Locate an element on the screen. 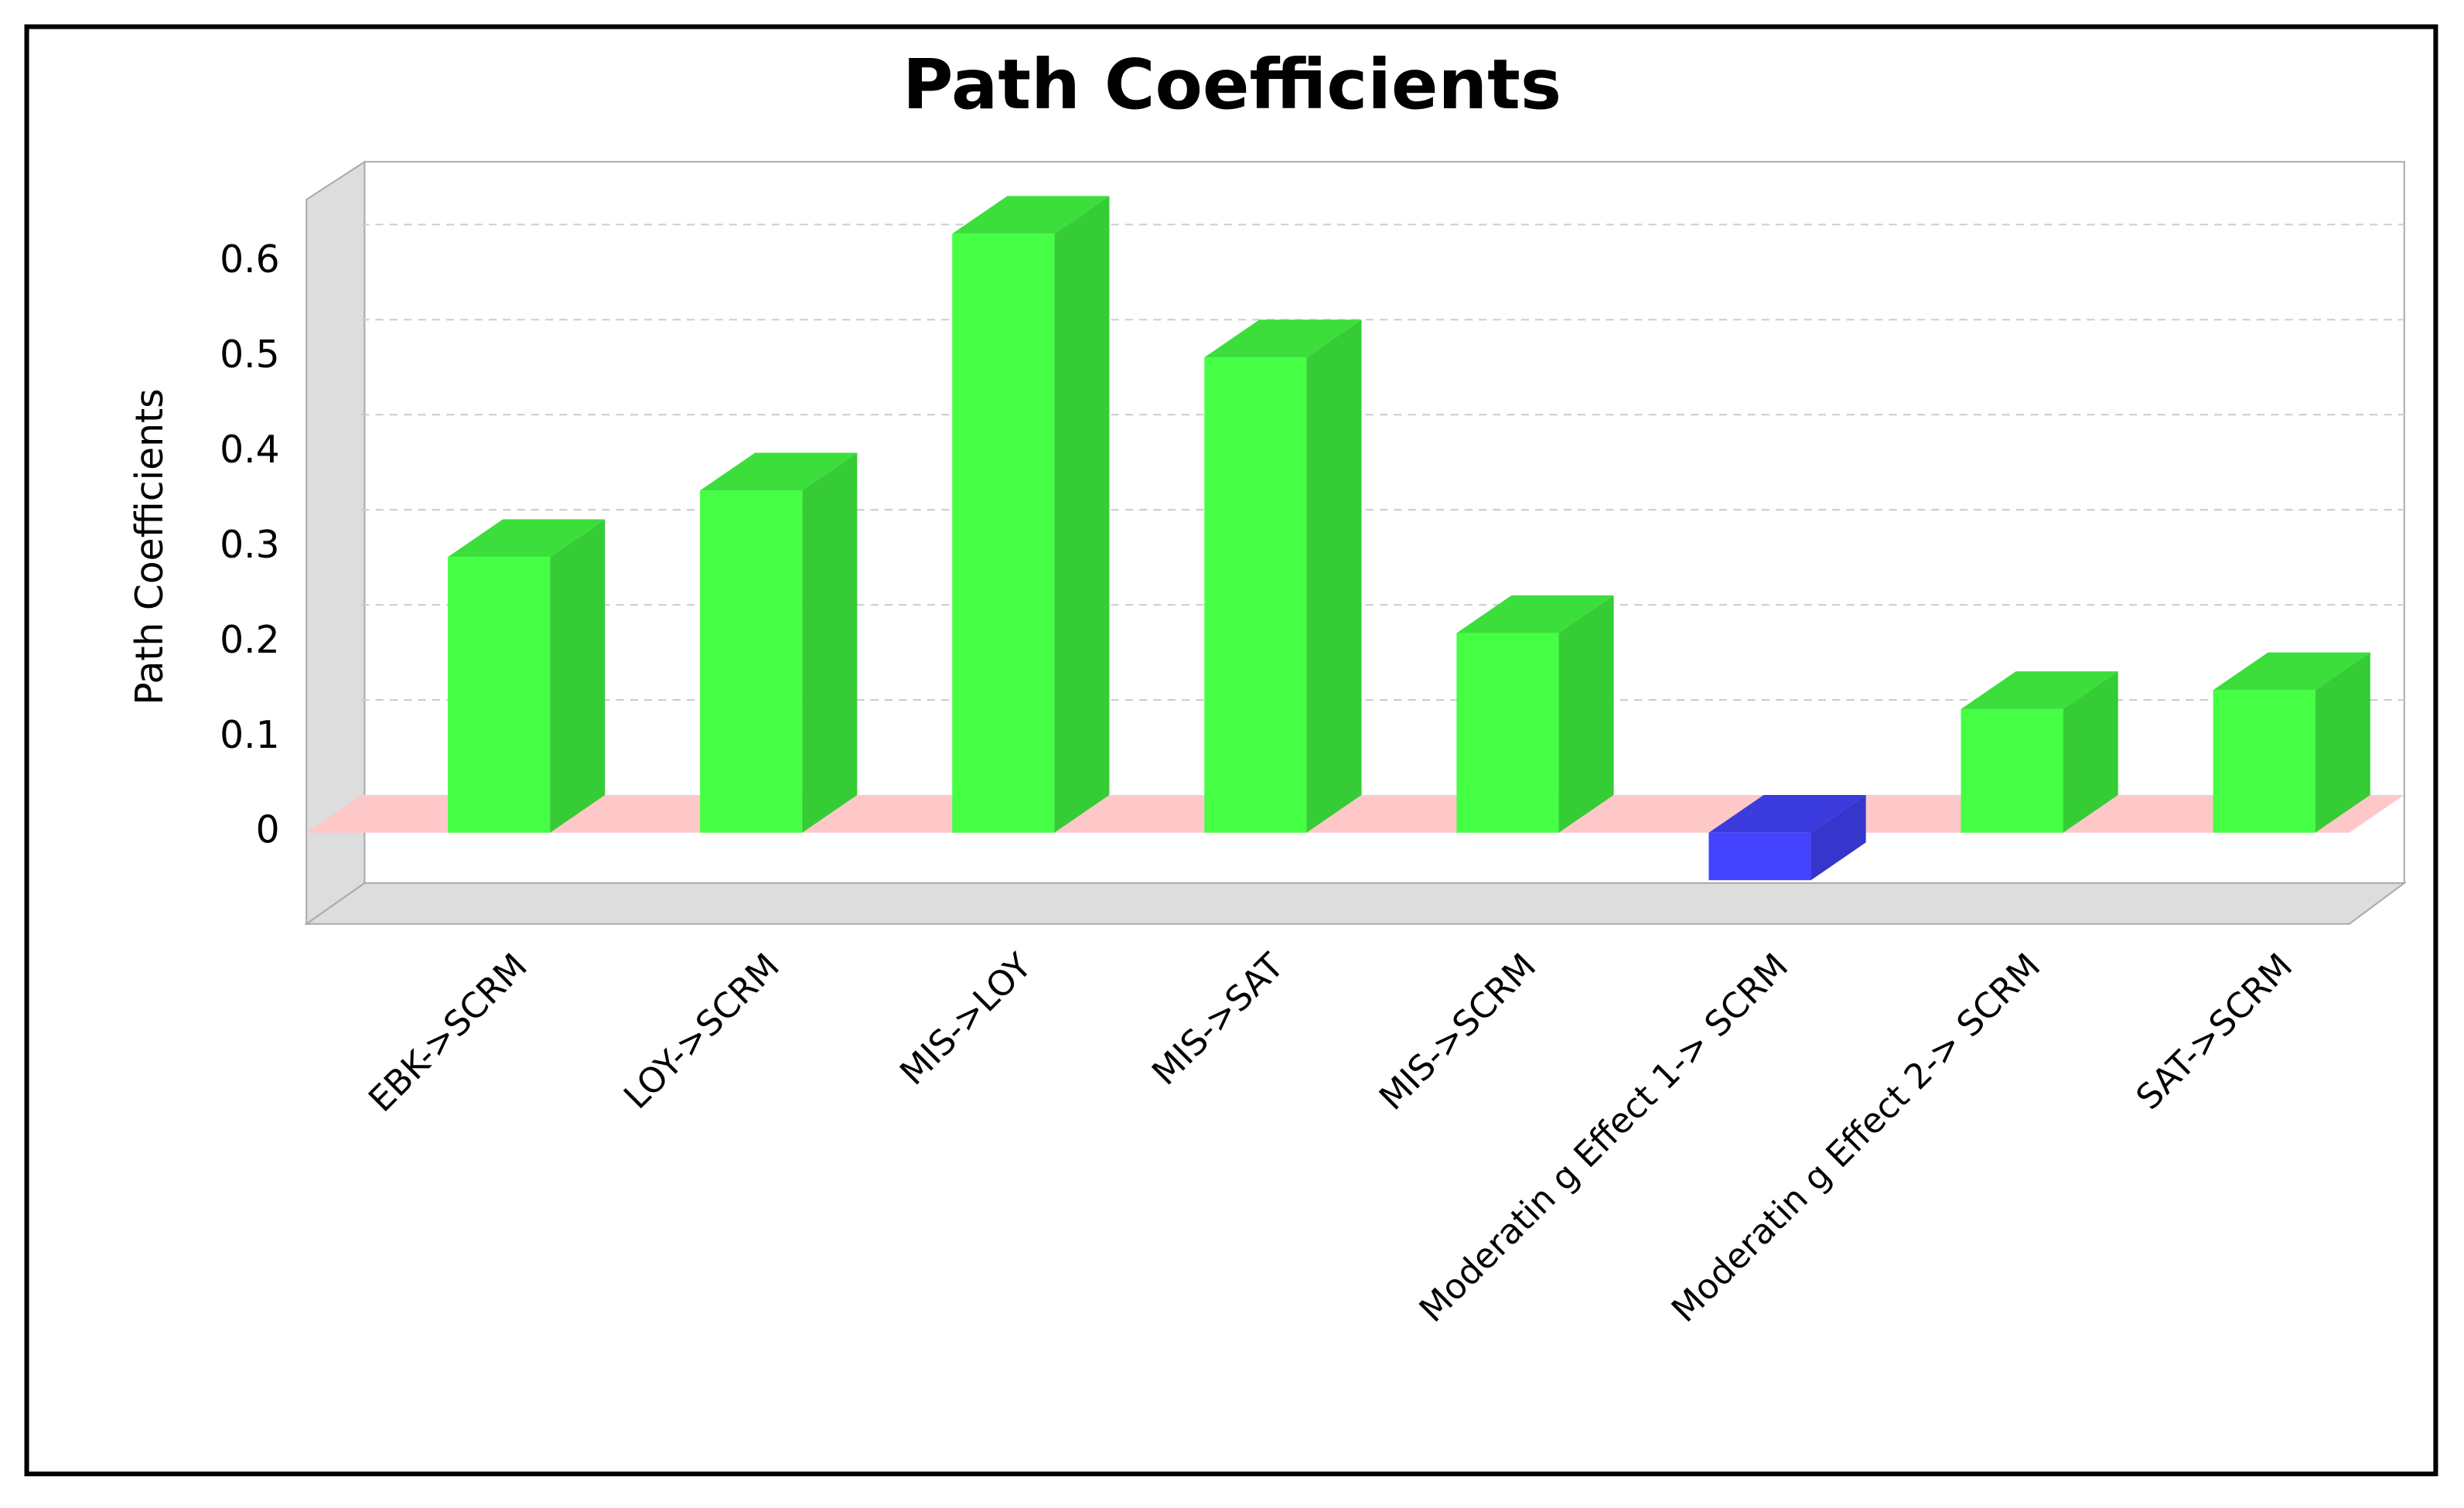 Image resolution: width=2464 pixels, height=1508 pixels. y-tick-label: 0.1 is located at coordinates (250, 735).